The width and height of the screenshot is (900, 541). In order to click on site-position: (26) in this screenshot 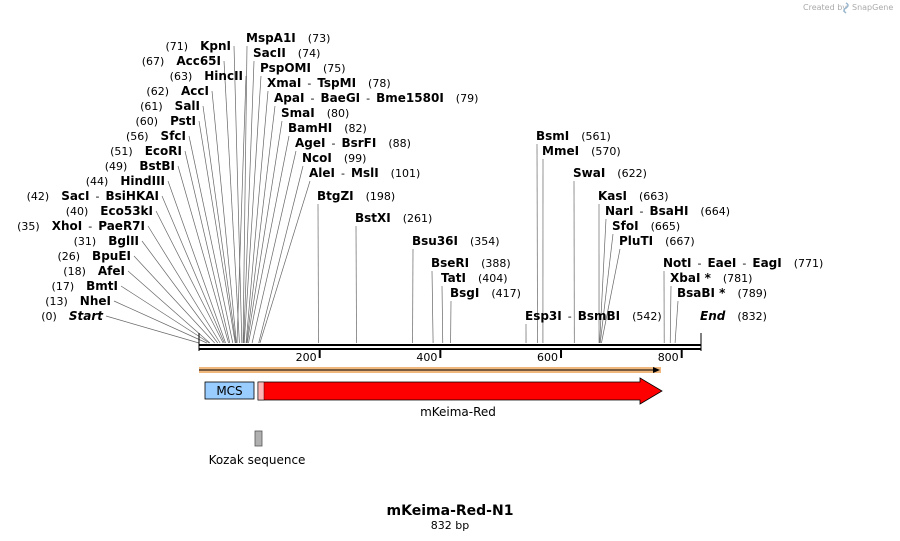, I will do `click(68, 256)`.